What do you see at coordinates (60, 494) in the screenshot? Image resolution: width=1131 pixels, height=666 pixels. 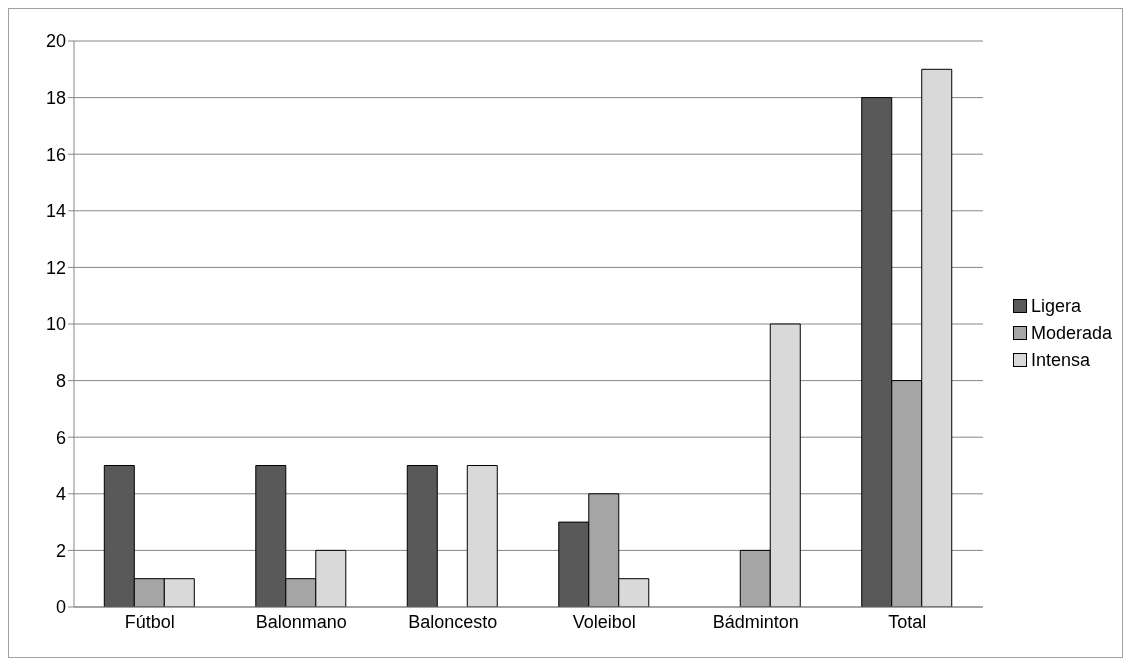 I see `y-tick-label: 4` at bounding box center [60, 494].